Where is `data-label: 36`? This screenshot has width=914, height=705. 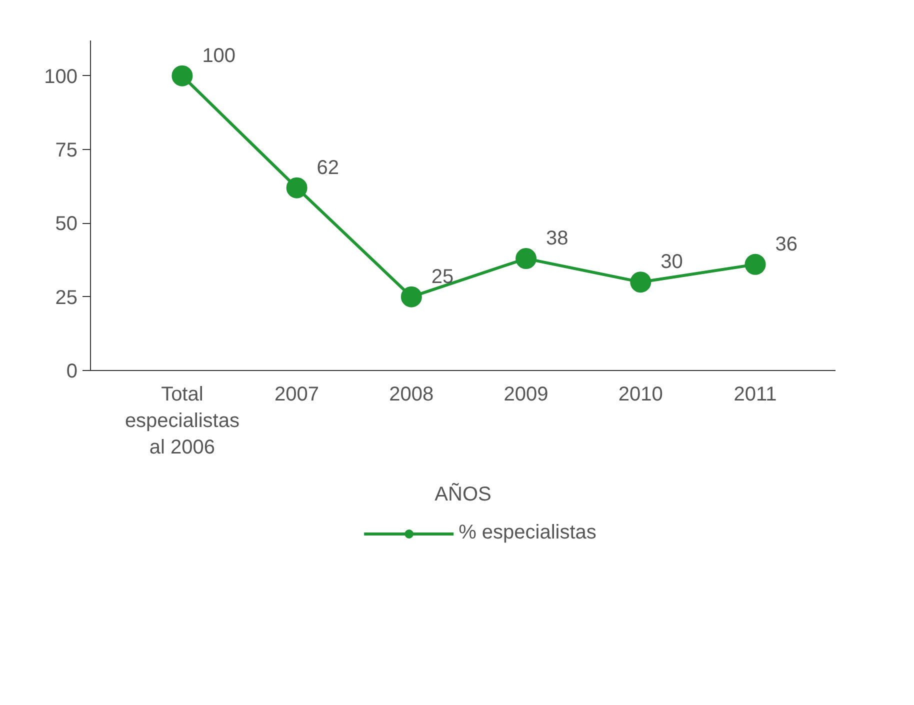
data-label: 36 is located at coordinates (786, 244).